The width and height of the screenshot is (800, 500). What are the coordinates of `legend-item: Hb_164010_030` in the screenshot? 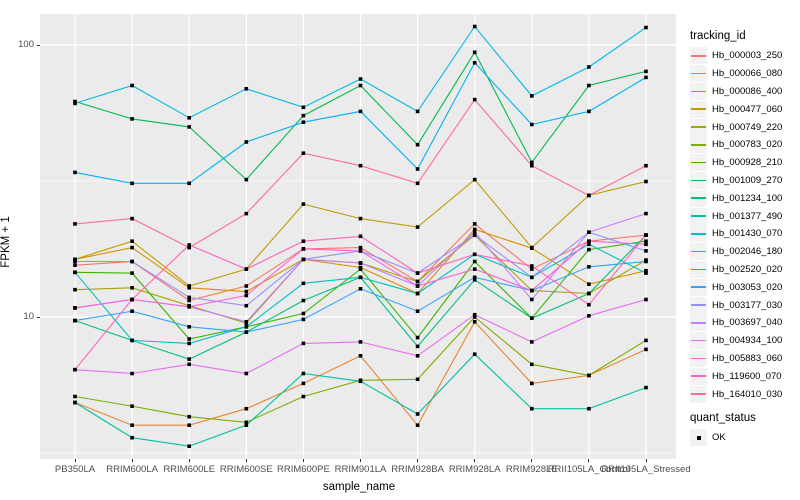 It's located at (744, 394).